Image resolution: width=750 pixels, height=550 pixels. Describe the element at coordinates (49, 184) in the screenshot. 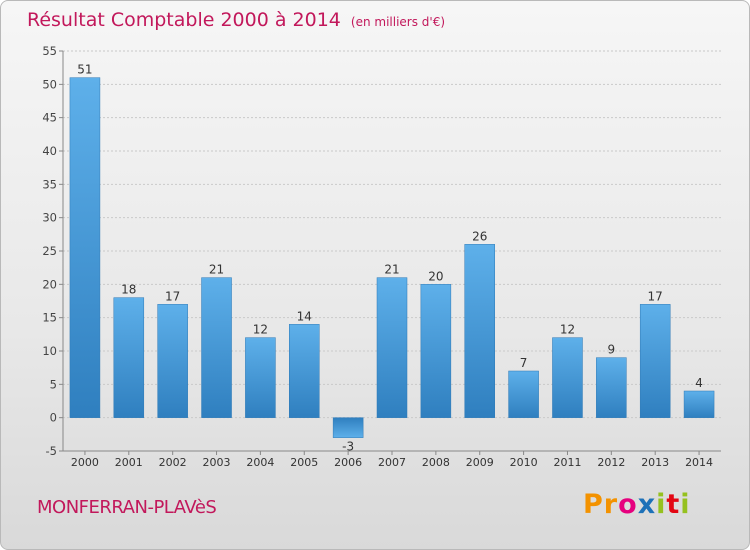

I see `y-tick-label: 35` at that location.